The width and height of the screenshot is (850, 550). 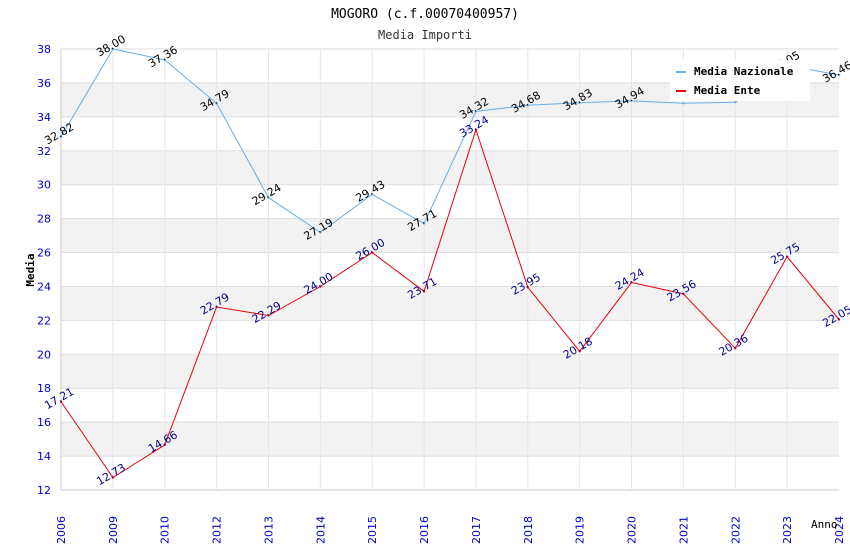 I want to click on y-tick-label: 38, so click(x=44, y=49).